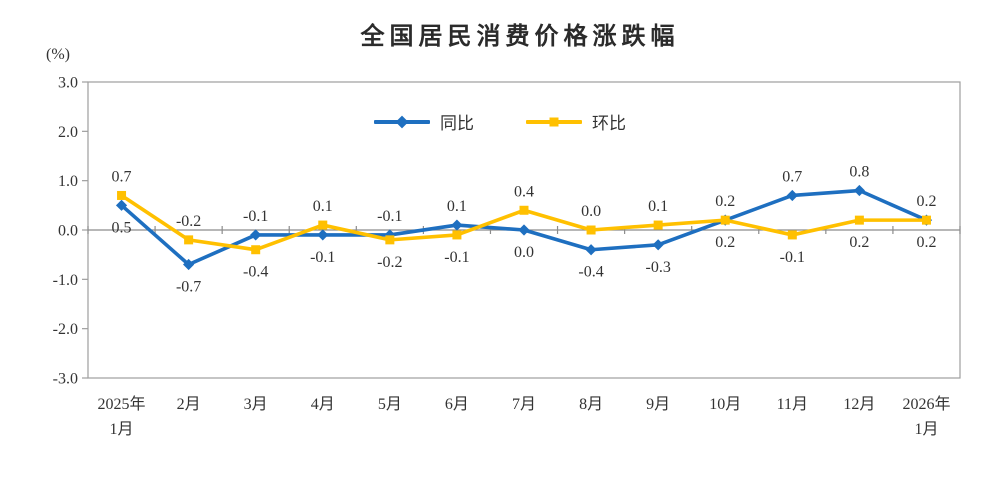  I want to click on x-axis-label: 2月, so click(189, 404).